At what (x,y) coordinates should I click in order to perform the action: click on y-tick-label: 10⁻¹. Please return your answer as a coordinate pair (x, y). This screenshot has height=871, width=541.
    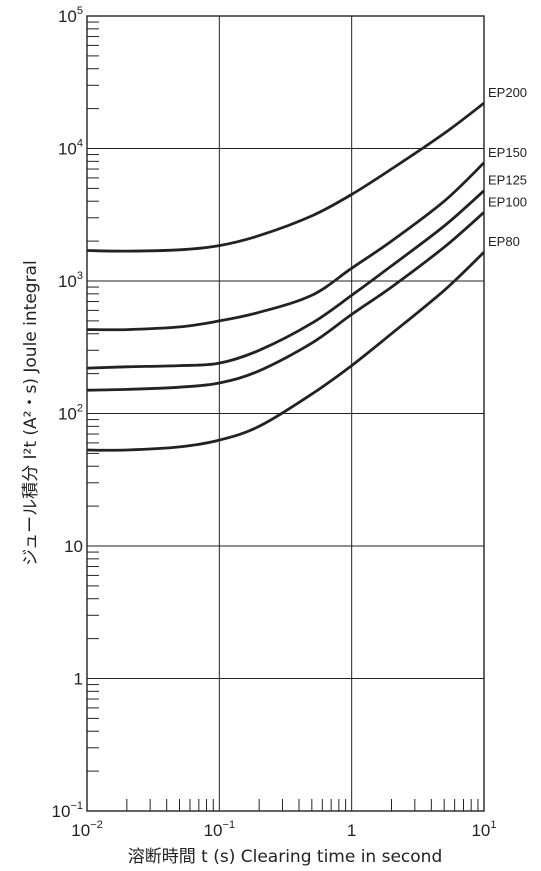
    Looking at the image, I should click on (67, 810).